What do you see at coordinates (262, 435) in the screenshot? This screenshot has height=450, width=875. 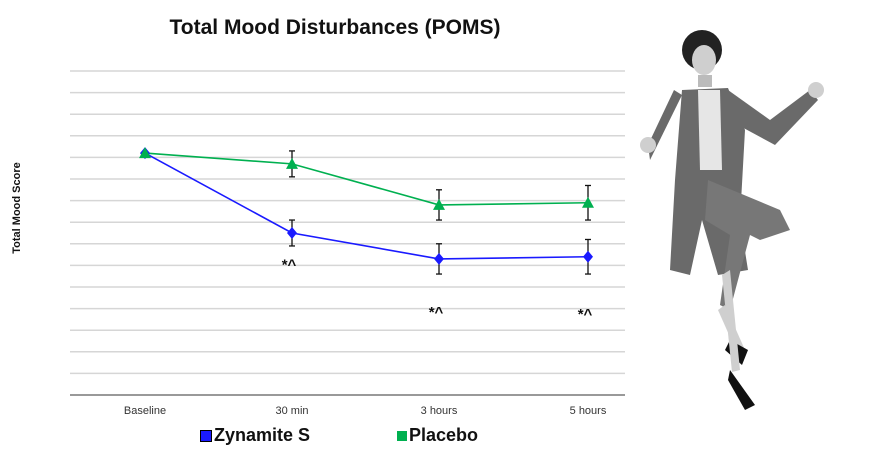 I see `legend-label-zynamite: Zynamite S` at bounding box center [262, 435].